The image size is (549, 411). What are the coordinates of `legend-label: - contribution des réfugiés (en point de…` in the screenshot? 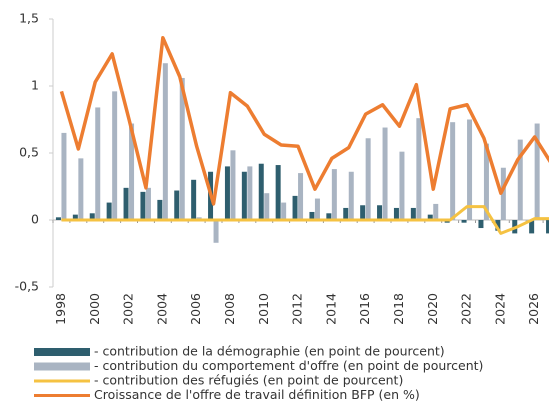 It's located at (248, 380).